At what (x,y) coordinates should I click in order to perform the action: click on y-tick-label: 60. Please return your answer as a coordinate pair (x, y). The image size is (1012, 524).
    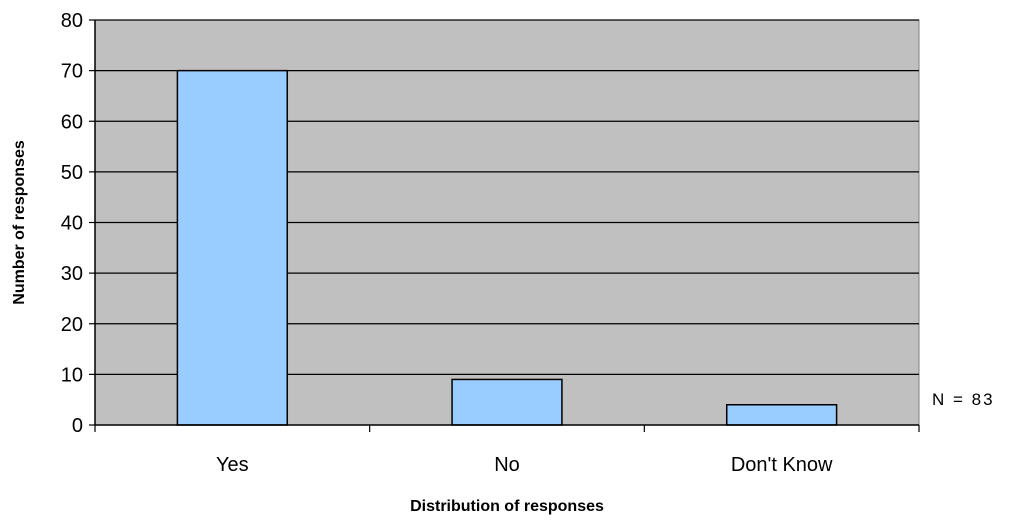
    Looking at the image, I should click on (72, 122).